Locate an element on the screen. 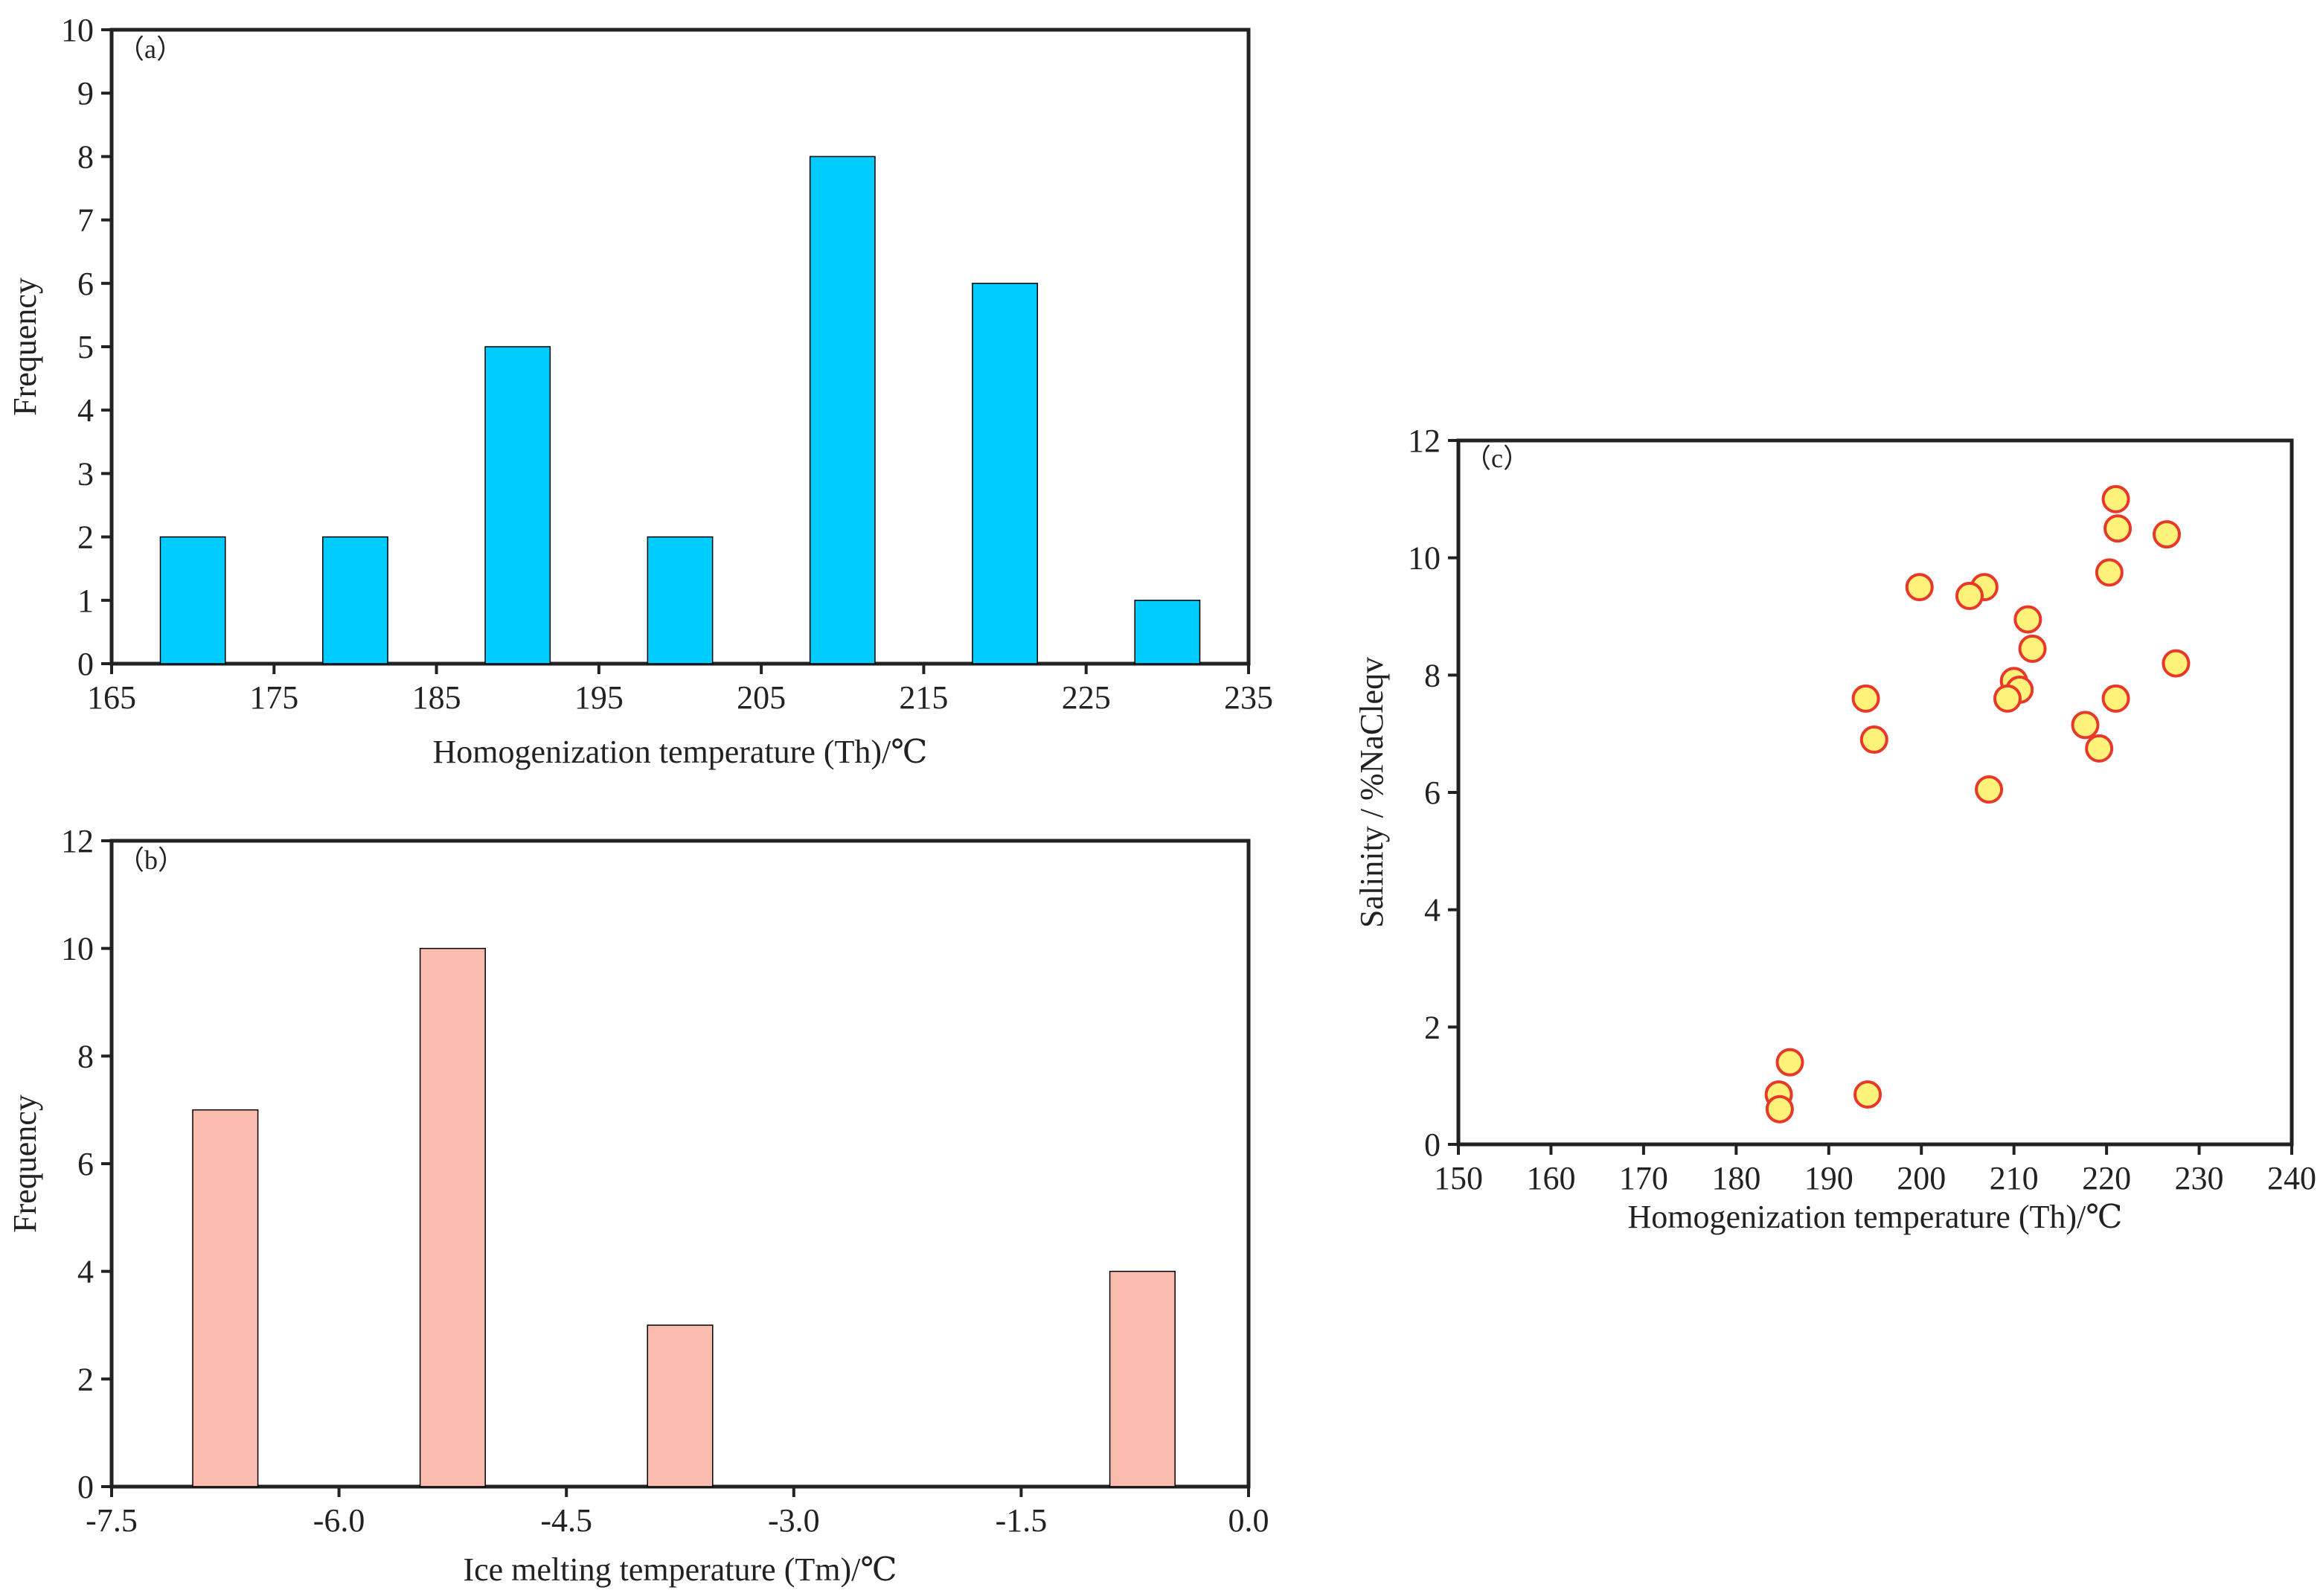 This screenshot has height=1596, width=2323. x-tick-label: 170 is located at coordinates (1644, 1178).